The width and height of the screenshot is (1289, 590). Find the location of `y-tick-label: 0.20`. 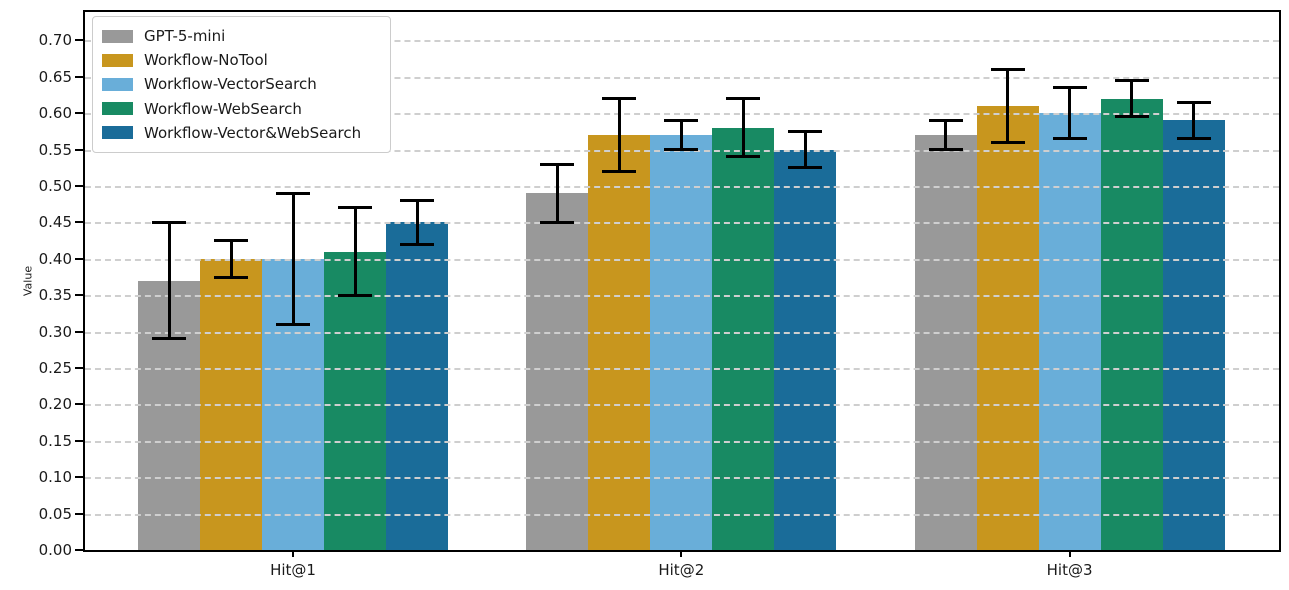

y-tick-label: 0.20 is located at coordinates (55, 404).